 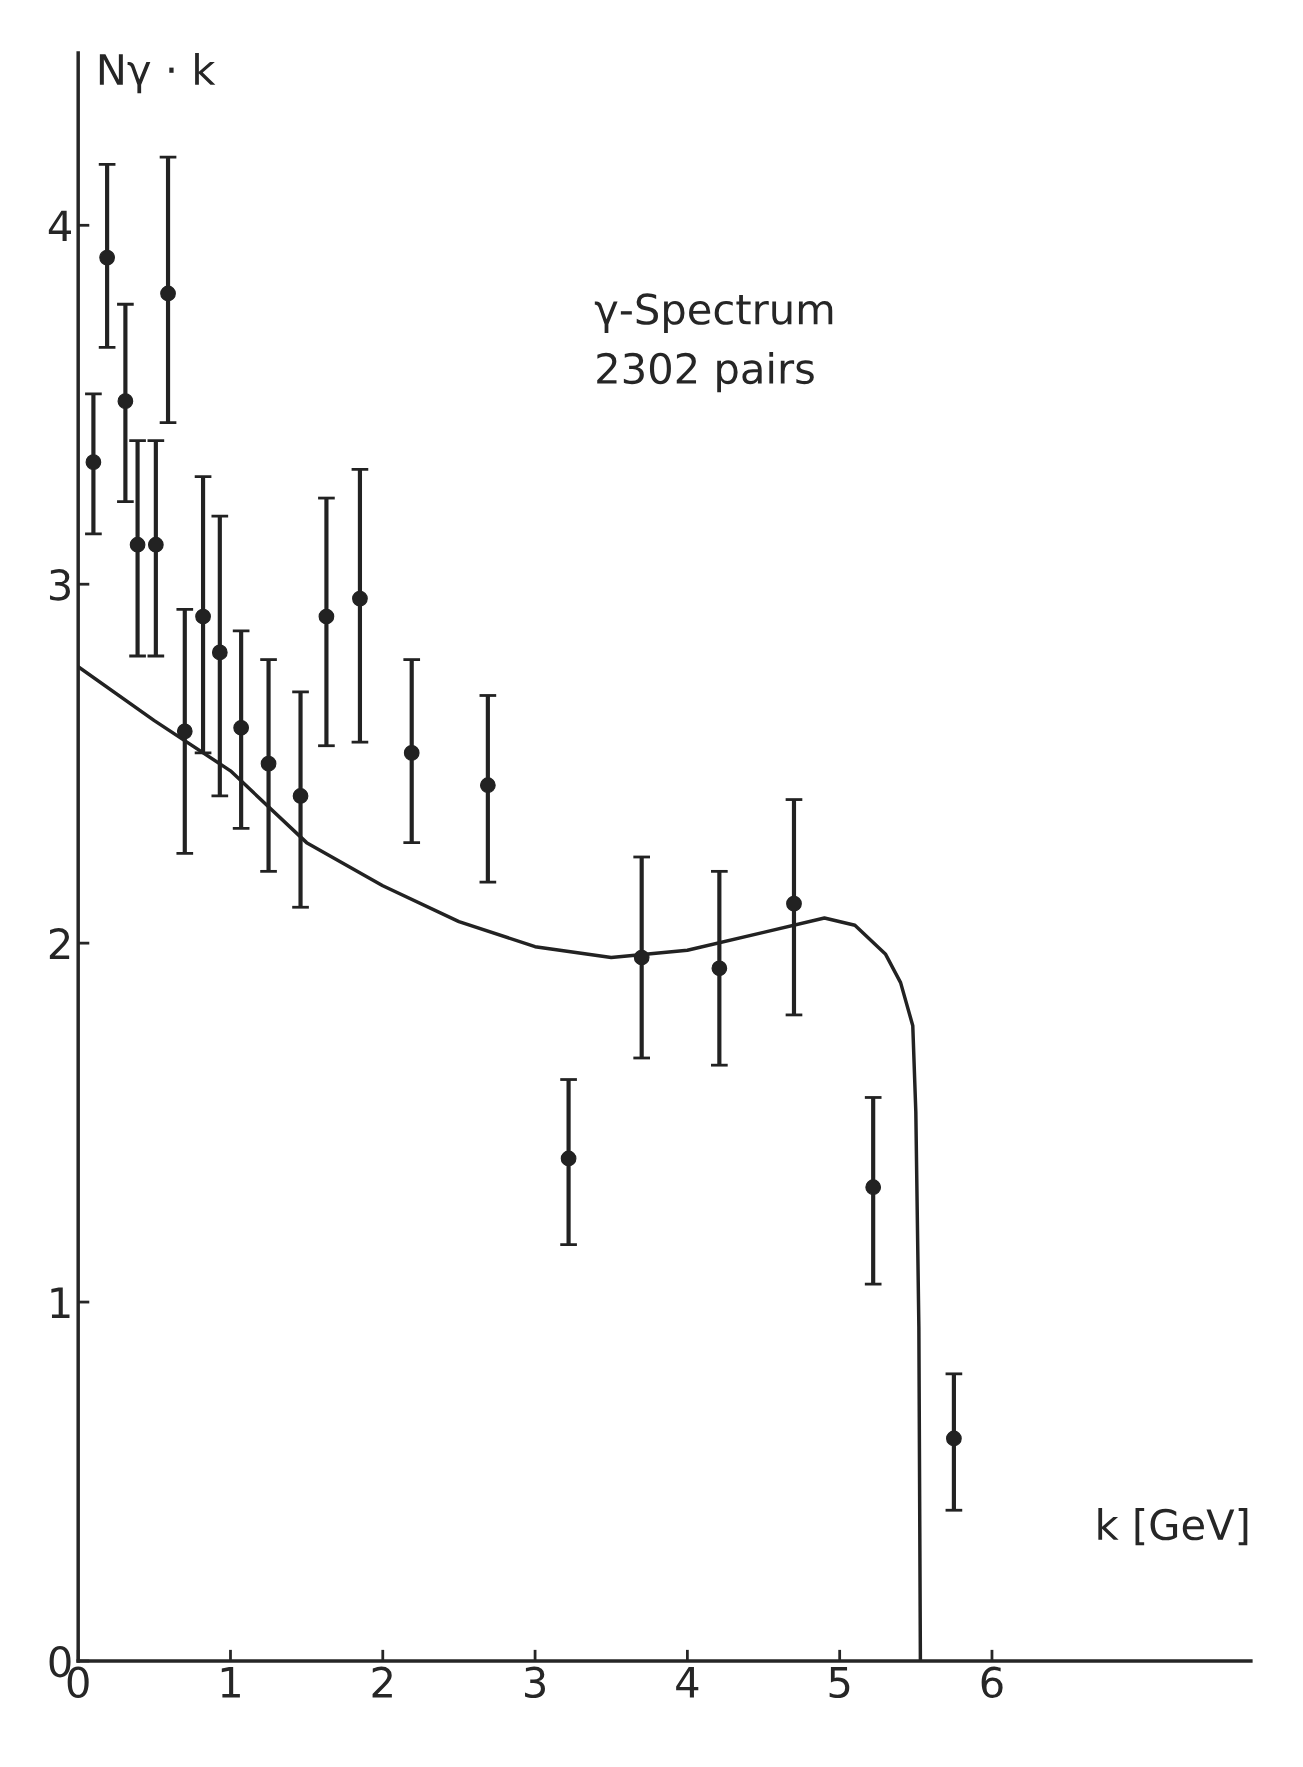 I want to click on x-tick-label: 1, so click(x=230, y=1682).